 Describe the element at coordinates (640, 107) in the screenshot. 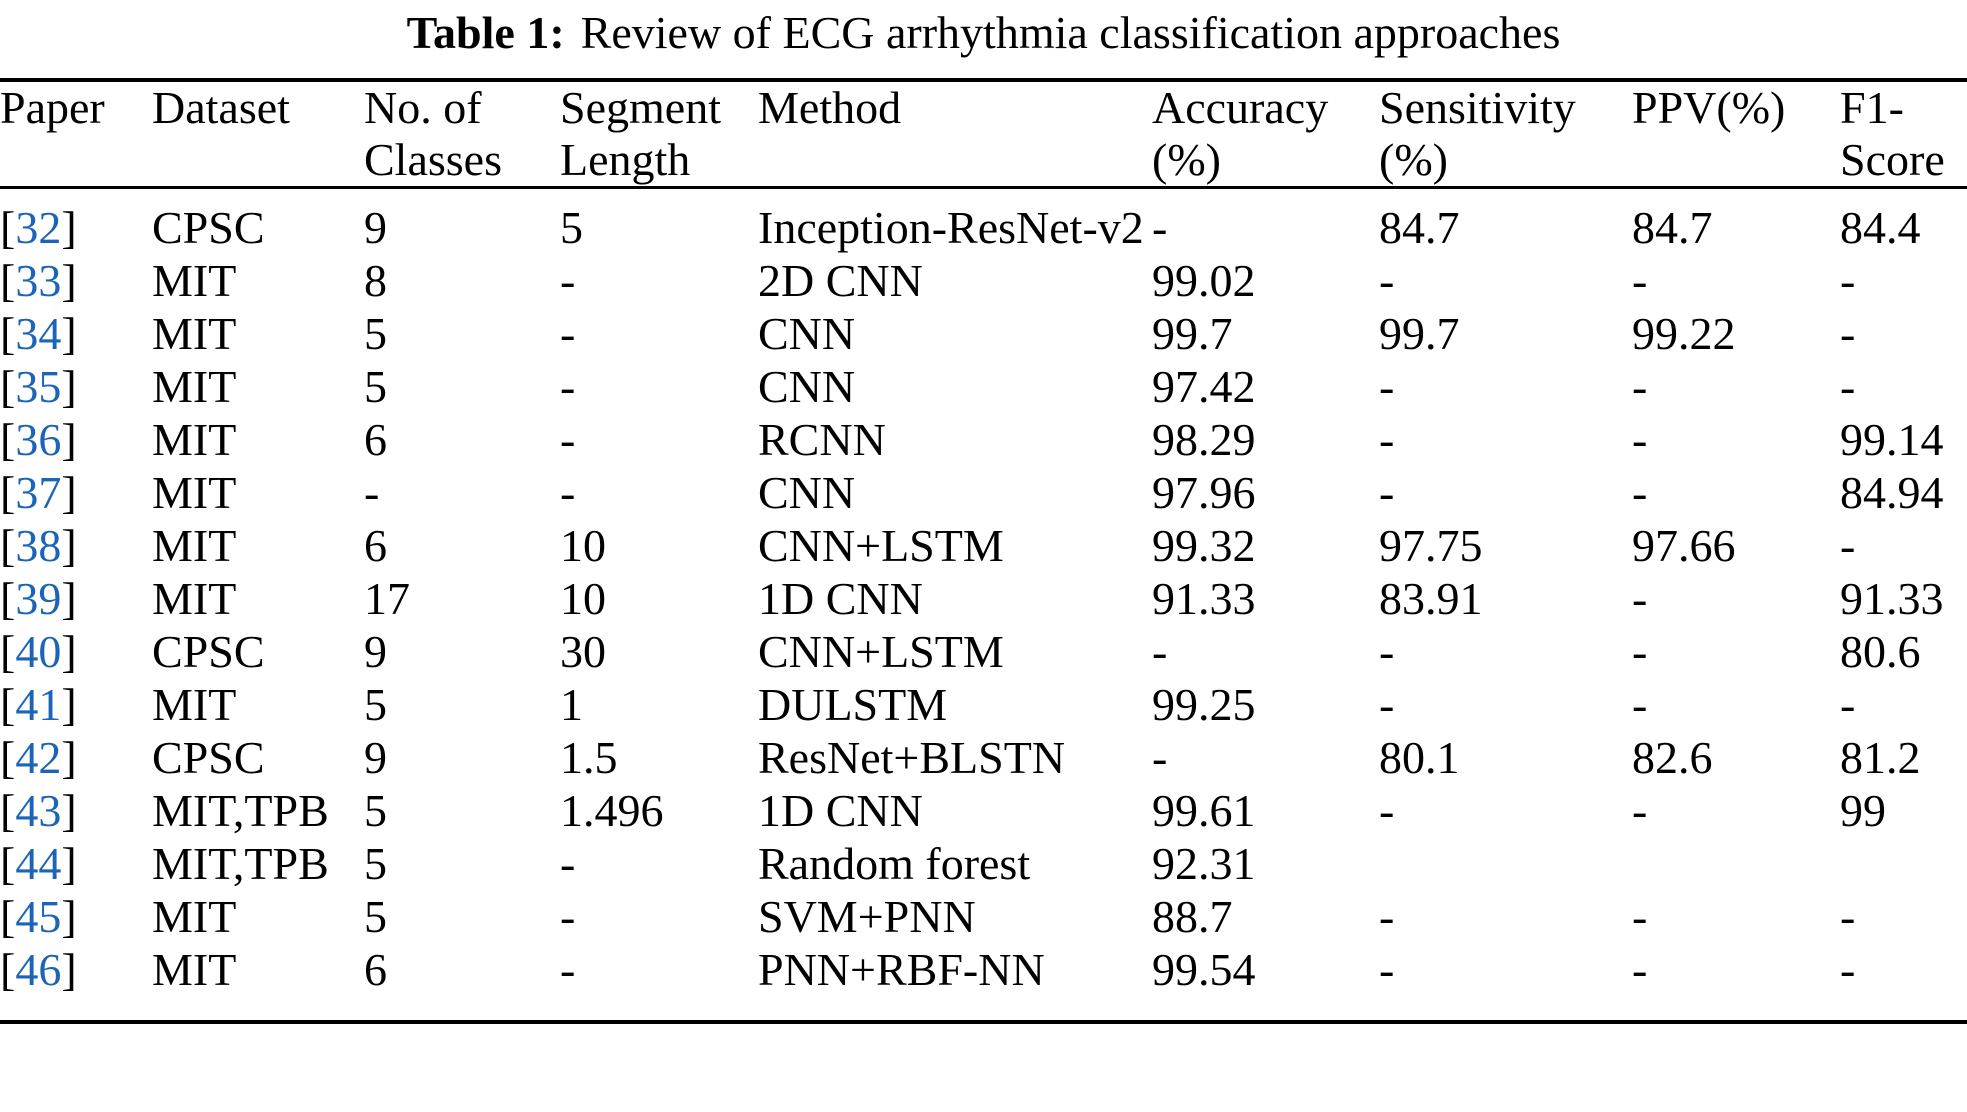

I see `header-line: Segment` at that location.